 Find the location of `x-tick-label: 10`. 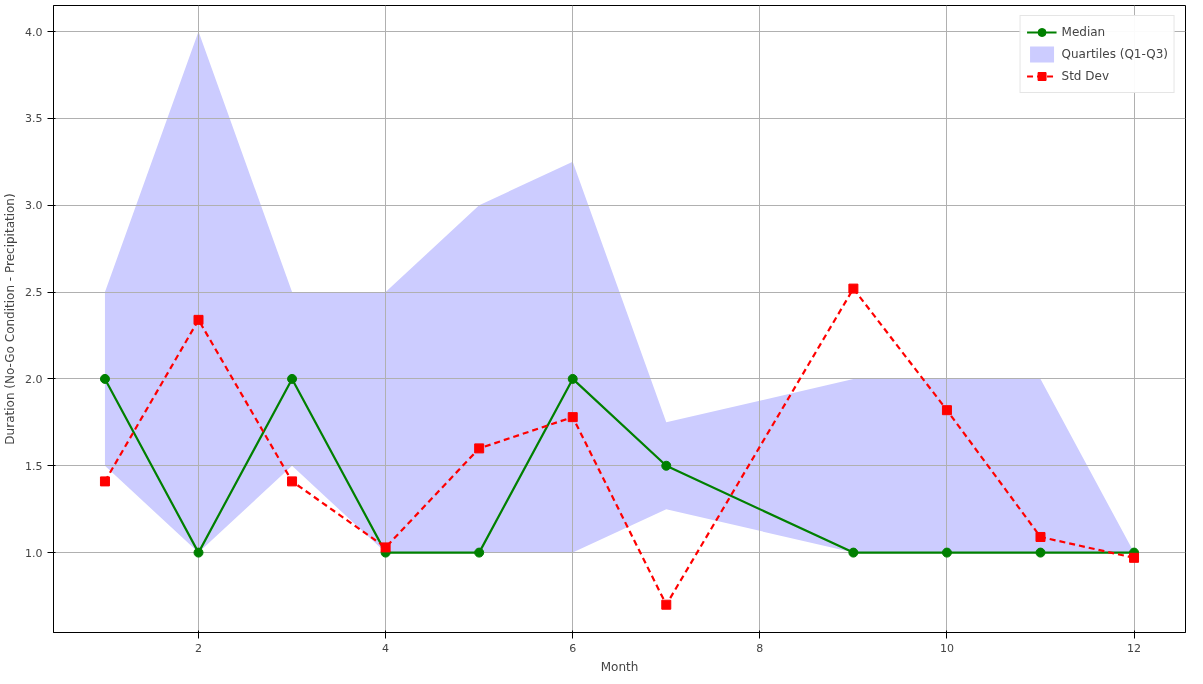

x-tick-label: 10 is located at coordinates (946, 648).